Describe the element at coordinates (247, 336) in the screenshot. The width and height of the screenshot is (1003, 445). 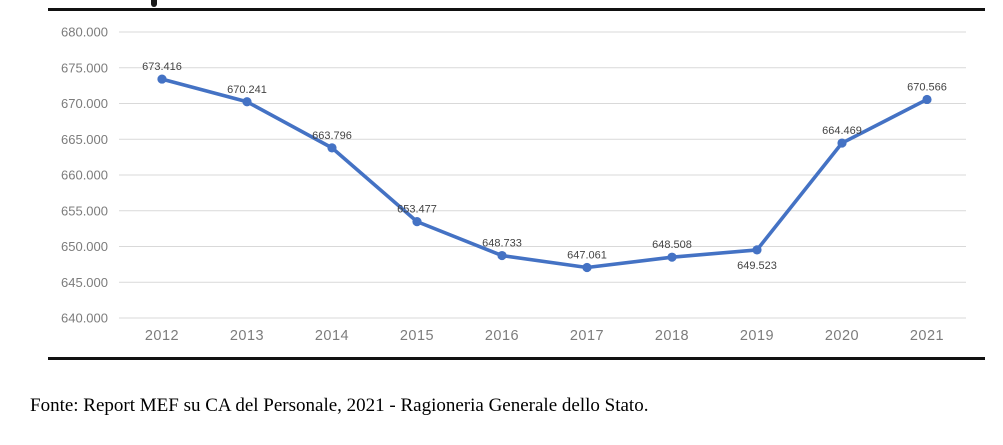
I see `x-tick-label: 2013` at that location.